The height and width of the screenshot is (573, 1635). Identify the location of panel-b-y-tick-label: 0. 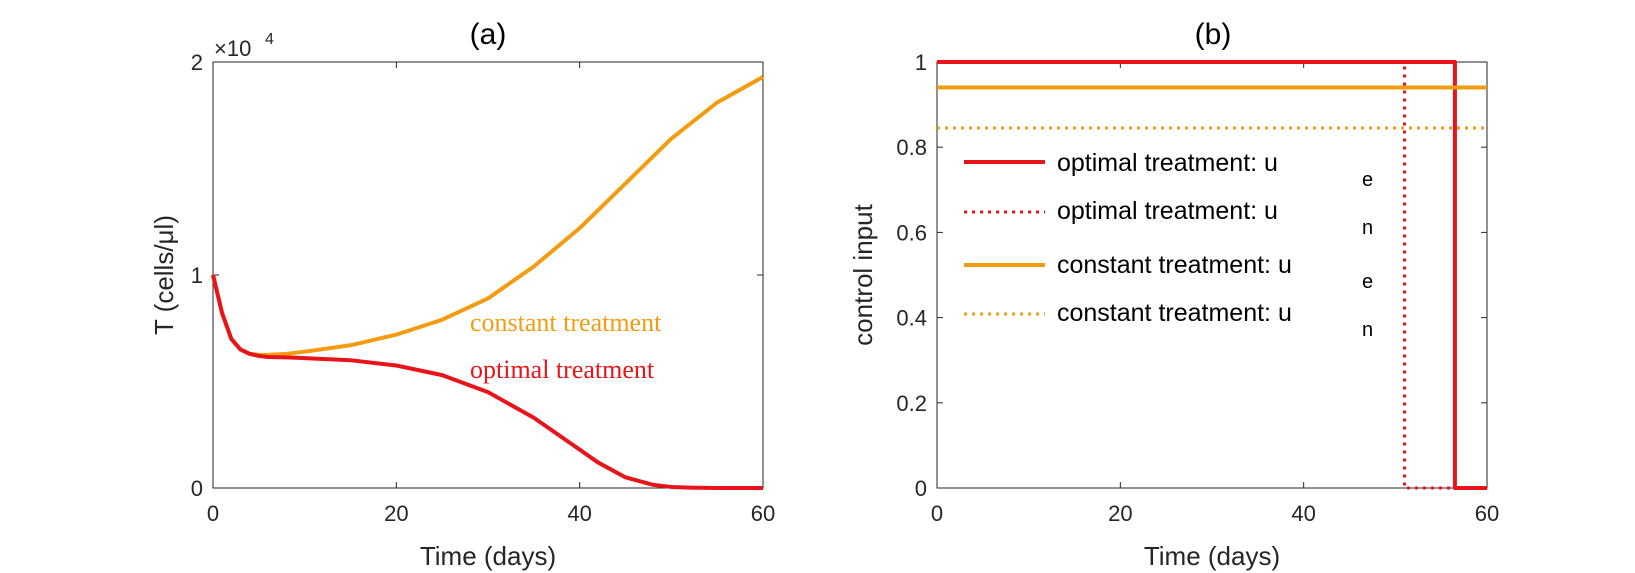
(921, 488).